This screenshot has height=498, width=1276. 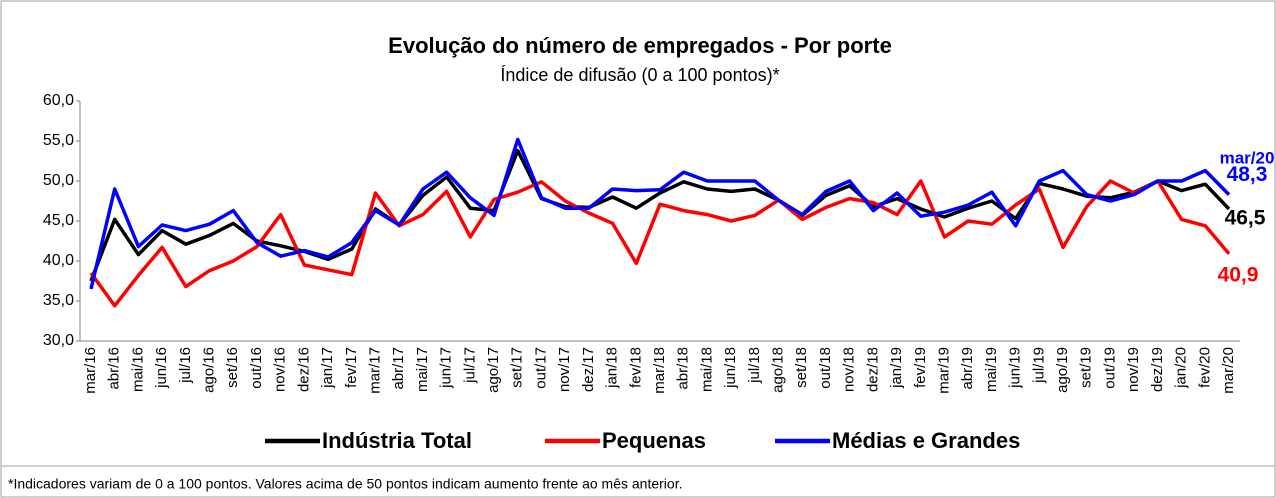 What do you see at coordinates (849, 369) in the screenshot?
I see `x-tick-label: nov/18` at bounding box center [849, 369].